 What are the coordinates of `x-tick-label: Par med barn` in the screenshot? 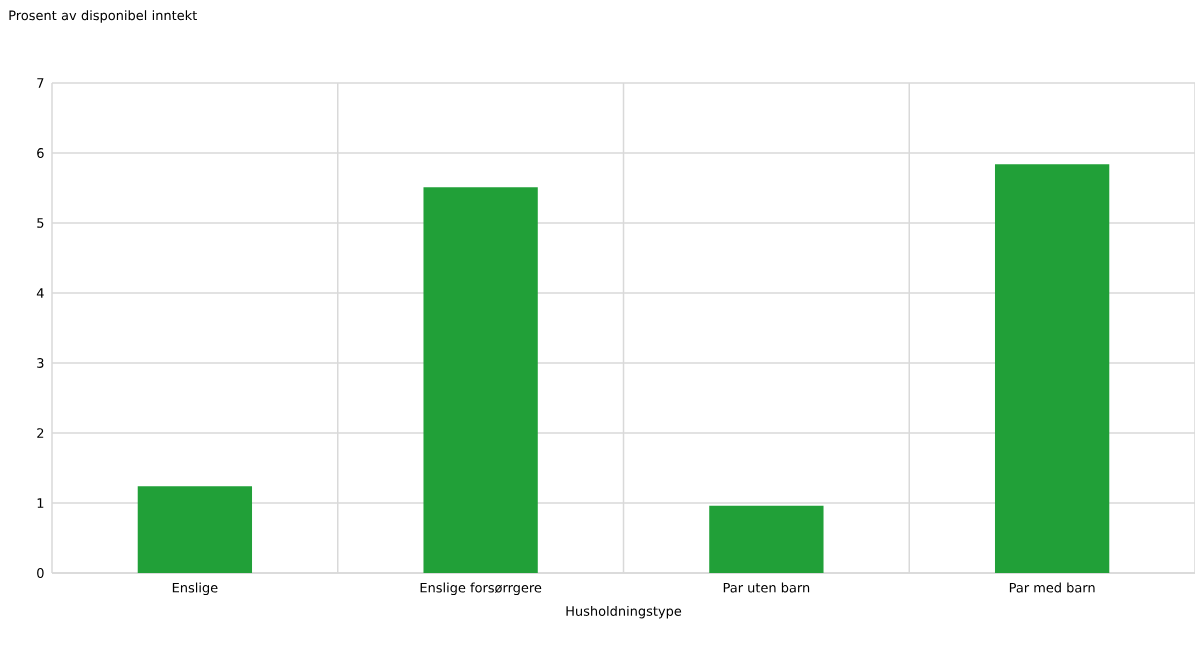 It's located at (1052, 587).